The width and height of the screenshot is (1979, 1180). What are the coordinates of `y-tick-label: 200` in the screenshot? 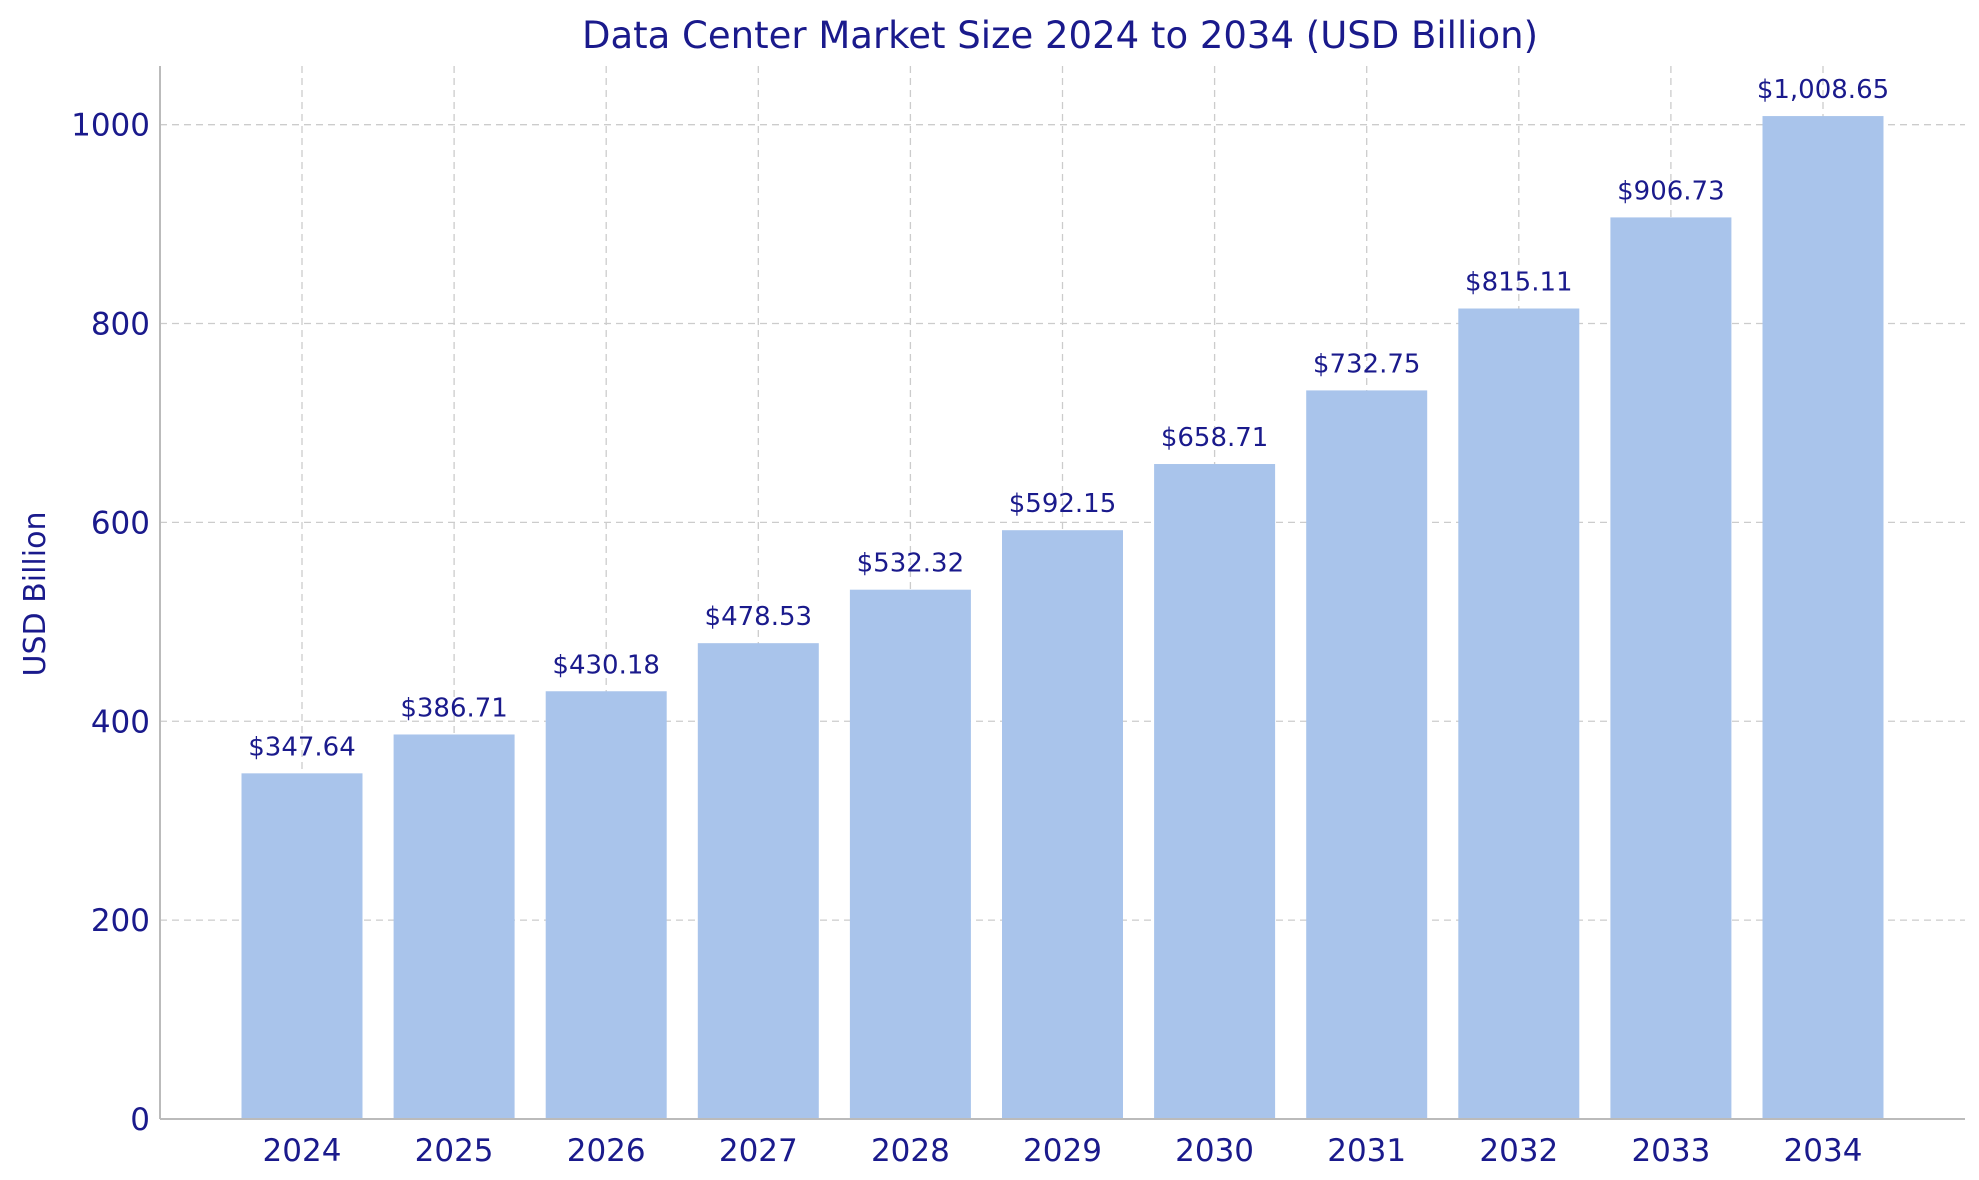 It's located at (120, 921).